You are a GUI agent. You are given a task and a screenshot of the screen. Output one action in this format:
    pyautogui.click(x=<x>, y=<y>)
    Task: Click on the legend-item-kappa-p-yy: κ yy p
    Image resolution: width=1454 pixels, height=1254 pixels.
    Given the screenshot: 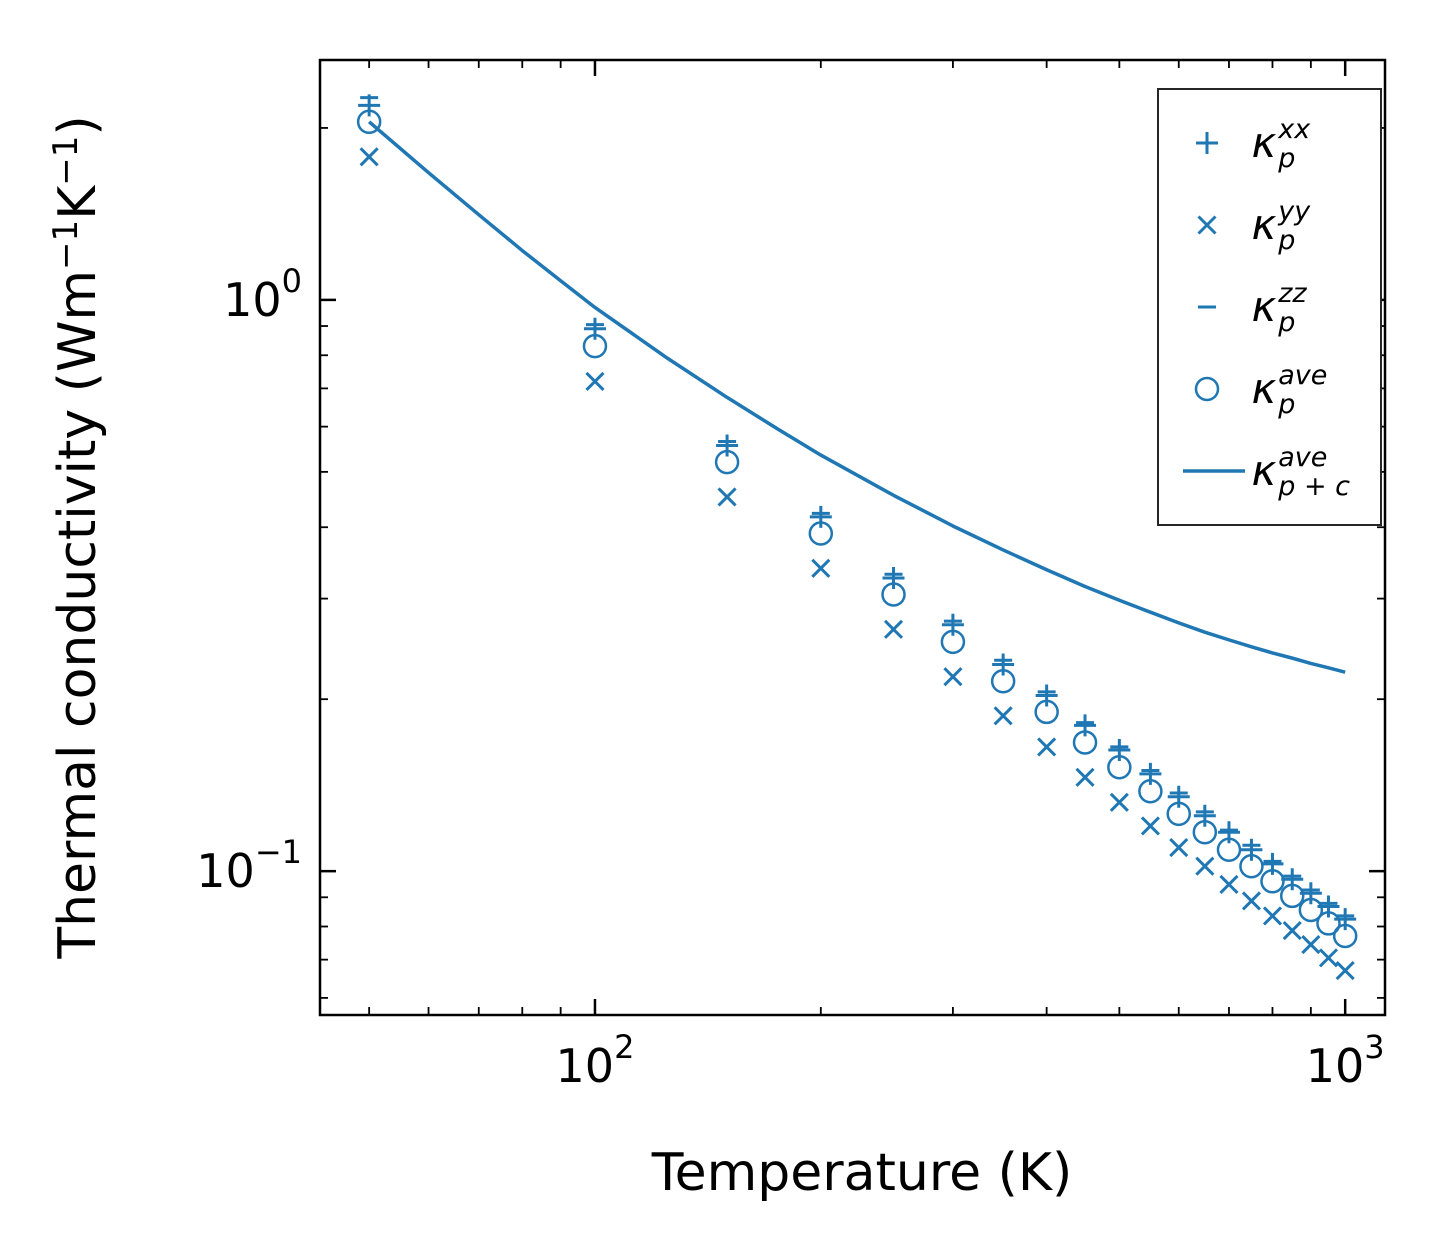 What is the action you would take?
    pyautogui.click(x=1263, y=225)
    